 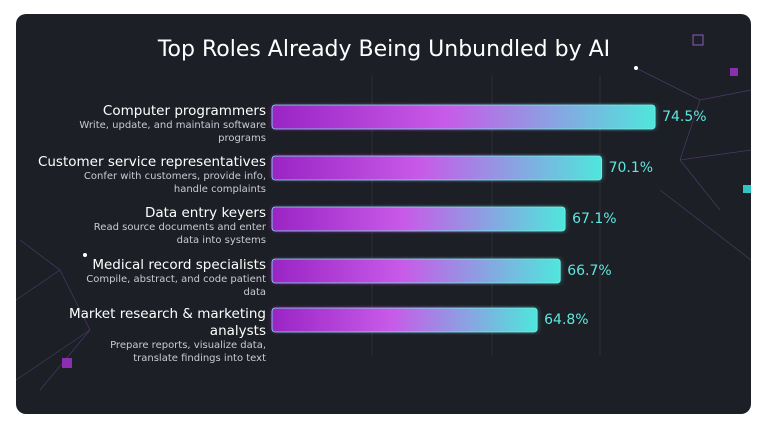 I want to click on value-label: 66.7%, so click(x=589, y=271).